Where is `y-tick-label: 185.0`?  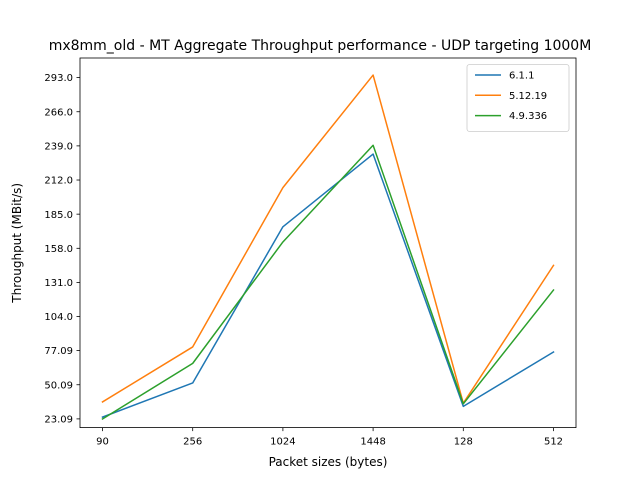
y-tick-label: 185.0 is located at coordinates (58, 215).